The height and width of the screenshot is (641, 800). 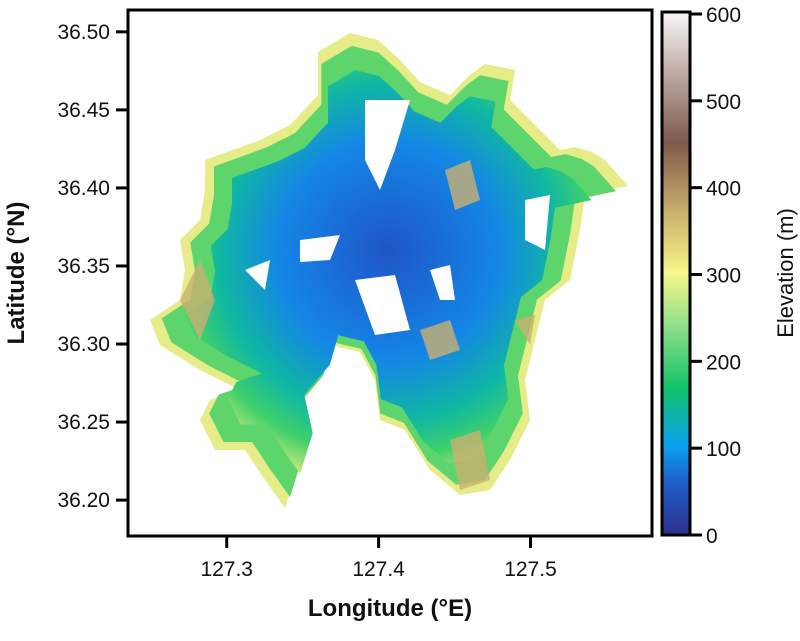 I want to click on y-tick-label: 36.25, so click(x=83, y=422).